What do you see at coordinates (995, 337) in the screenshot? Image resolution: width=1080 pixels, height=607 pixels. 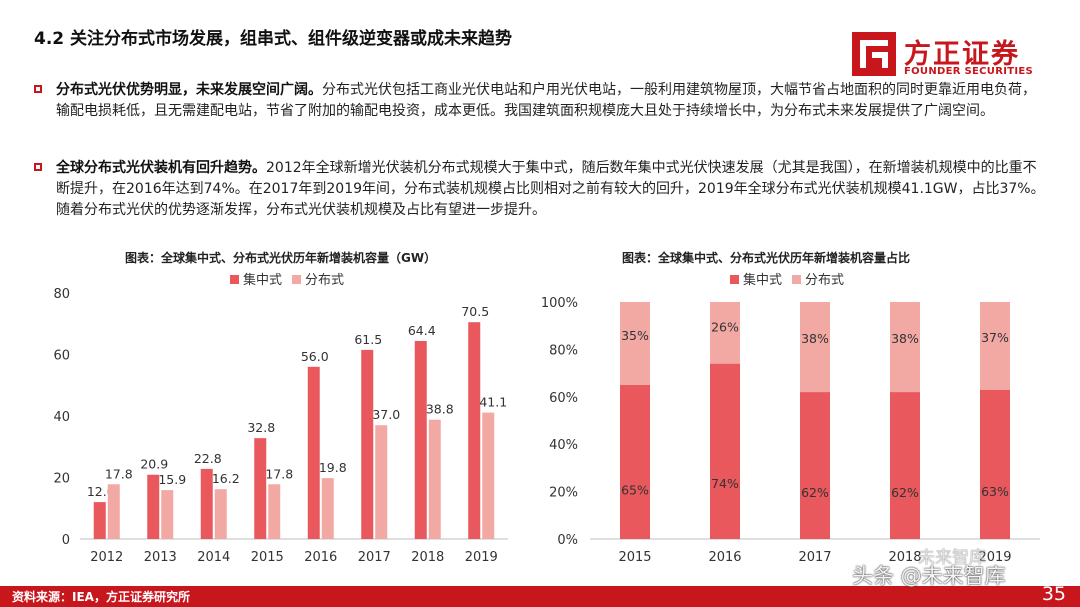 I see `data-label: 37%` at bounding box center [995, 337].